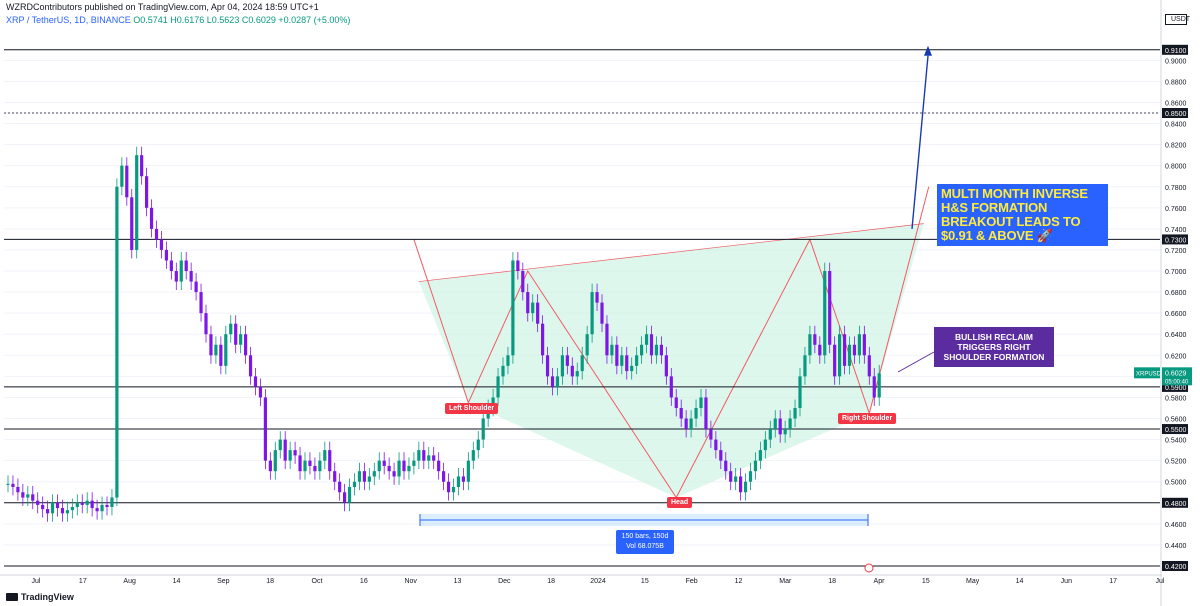 The height and width of the screenshot is (606, 1200). Describe the element at coordinates (680, 502) in the screenshot. I see `head-label: Head` at that location.